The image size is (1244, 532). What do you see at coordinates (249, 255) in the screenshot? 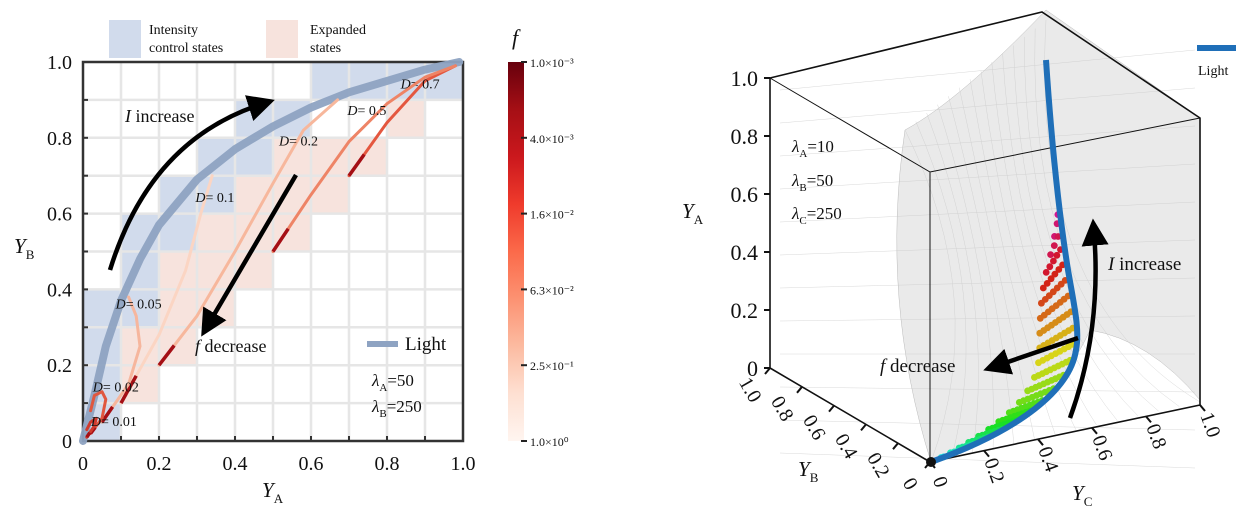
I see `f-decrease-arrow` at bounding box center [249, 255].